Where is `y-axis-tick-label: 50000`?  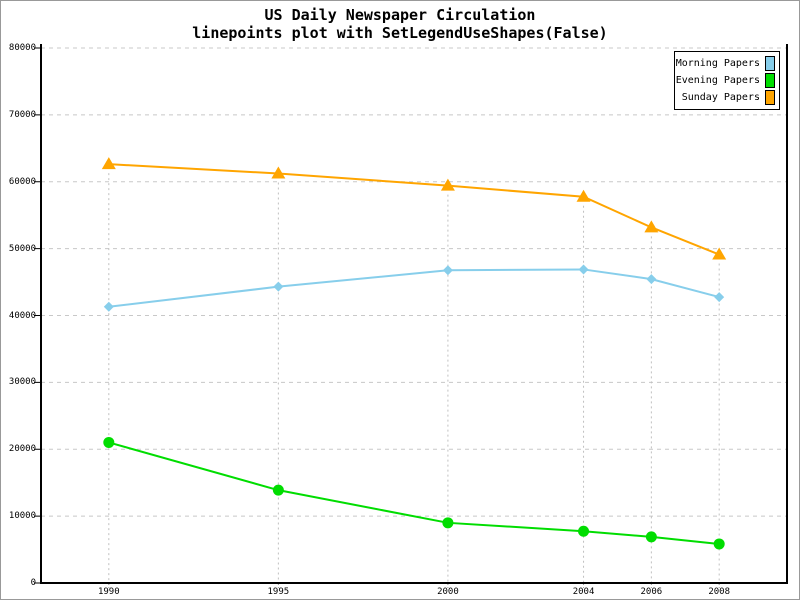 y-axis-tick-label: 50000 is located at coordinates (22, 248).